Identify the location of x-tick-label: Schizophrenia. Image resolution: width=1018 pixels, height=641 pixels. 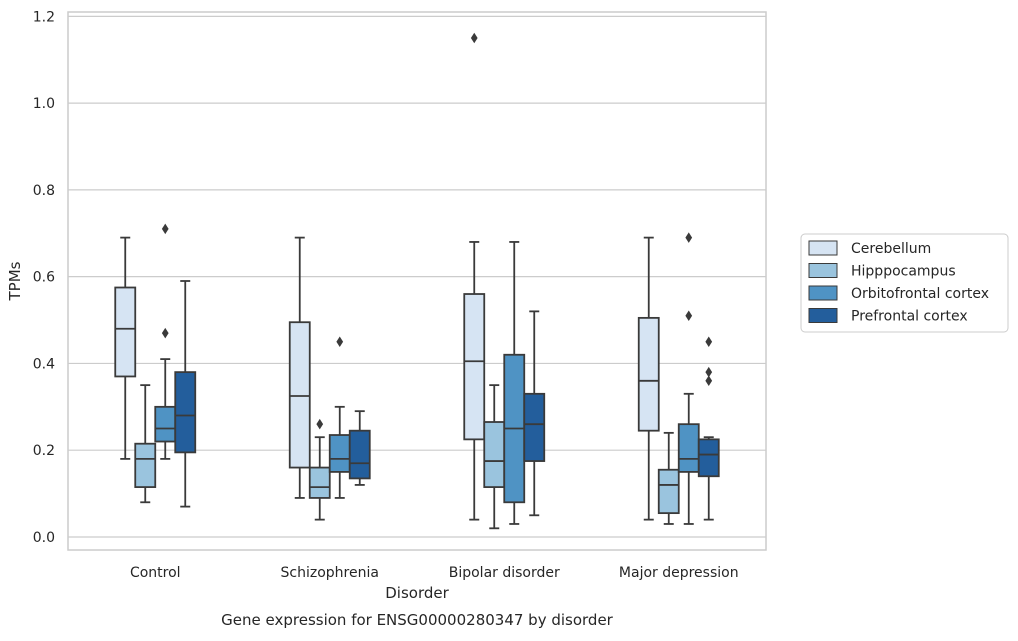
(330, 573).